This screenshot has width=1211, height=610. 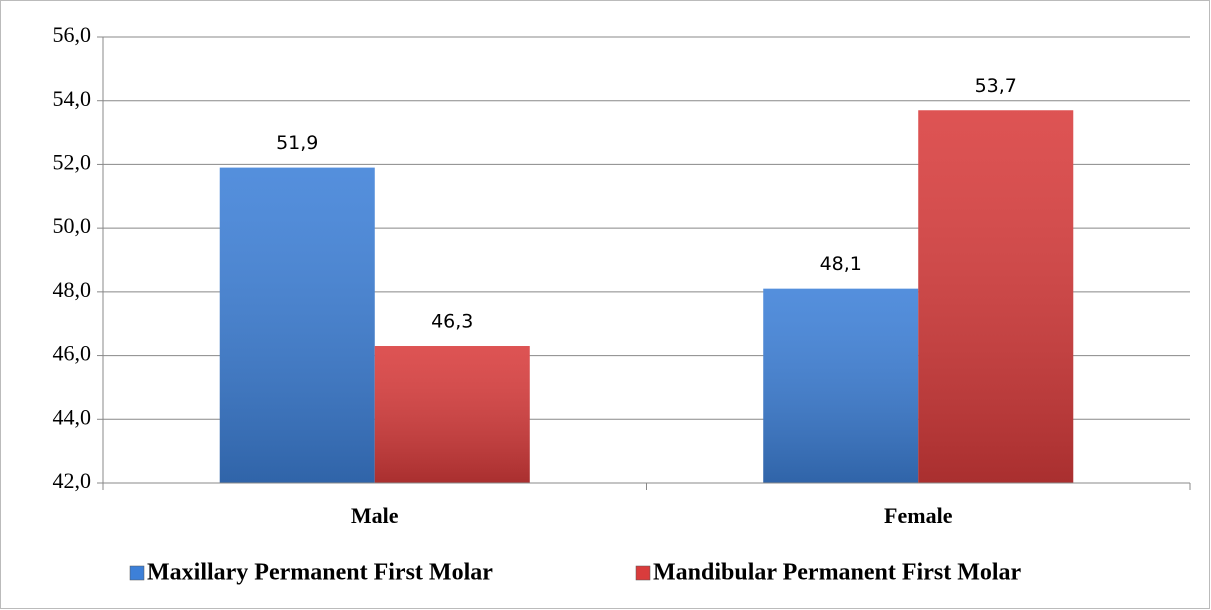 I want to click on y-tick-label: 48,0, so click(x=72, y=289).